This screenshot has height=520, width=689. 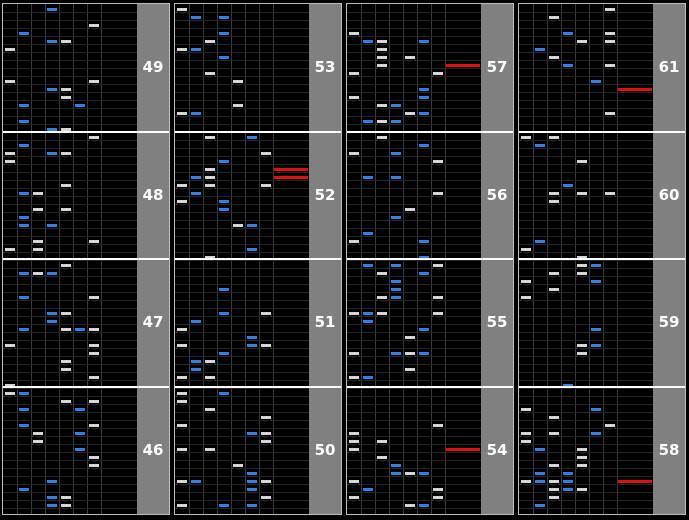 I want to click on scratch-note, so click(x=291, y=169).